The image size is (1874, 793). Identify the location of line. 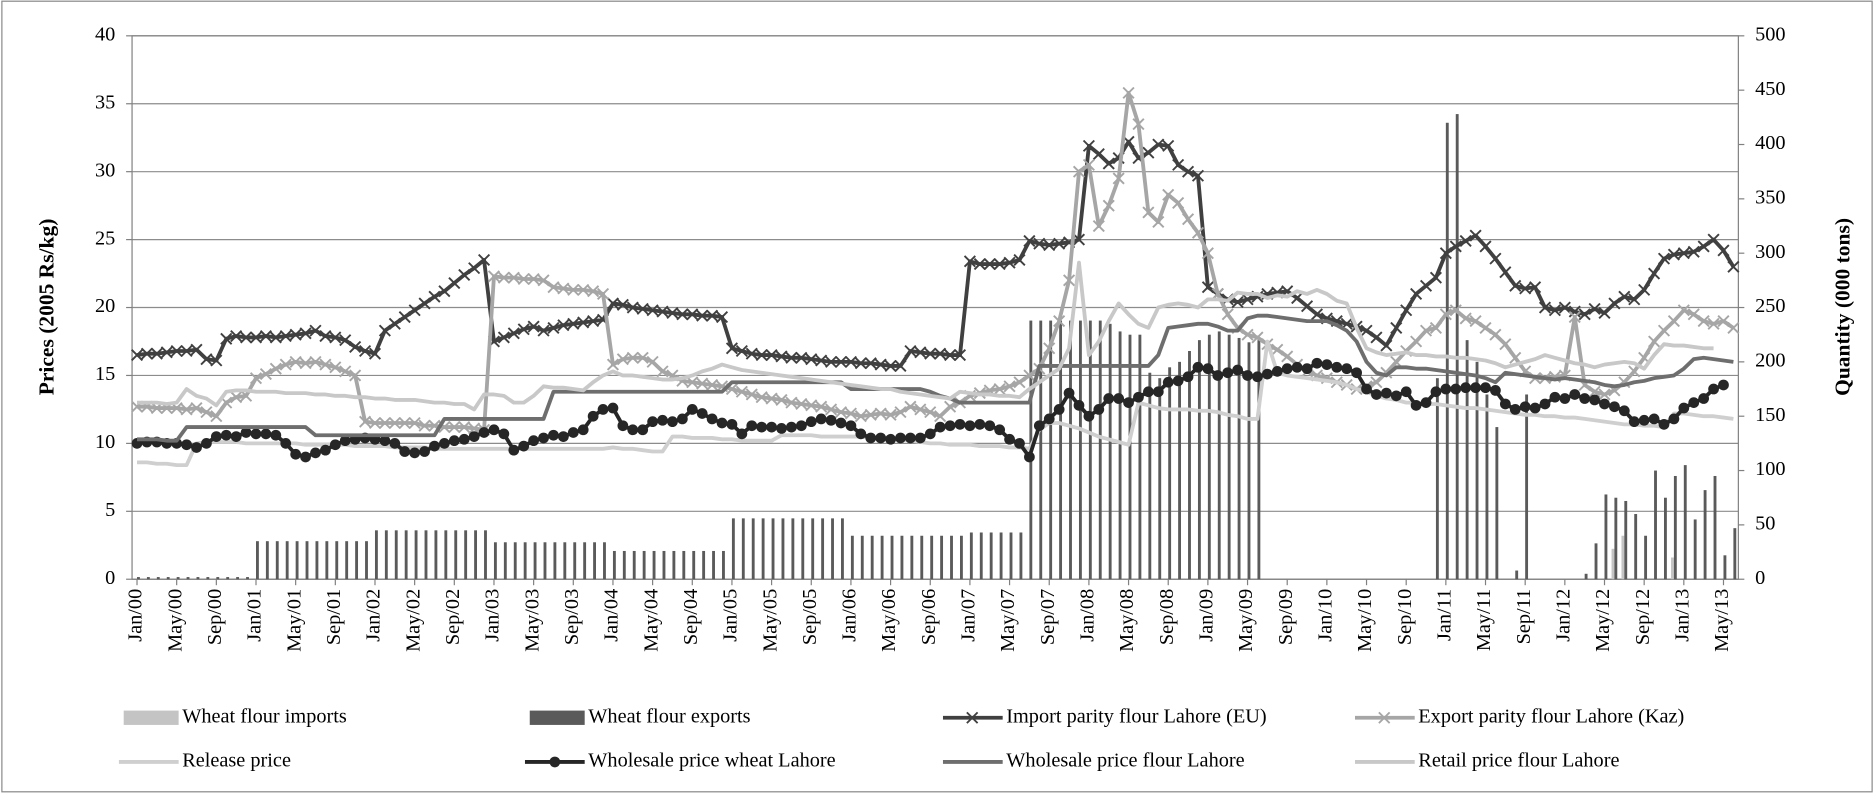
(935, 378).